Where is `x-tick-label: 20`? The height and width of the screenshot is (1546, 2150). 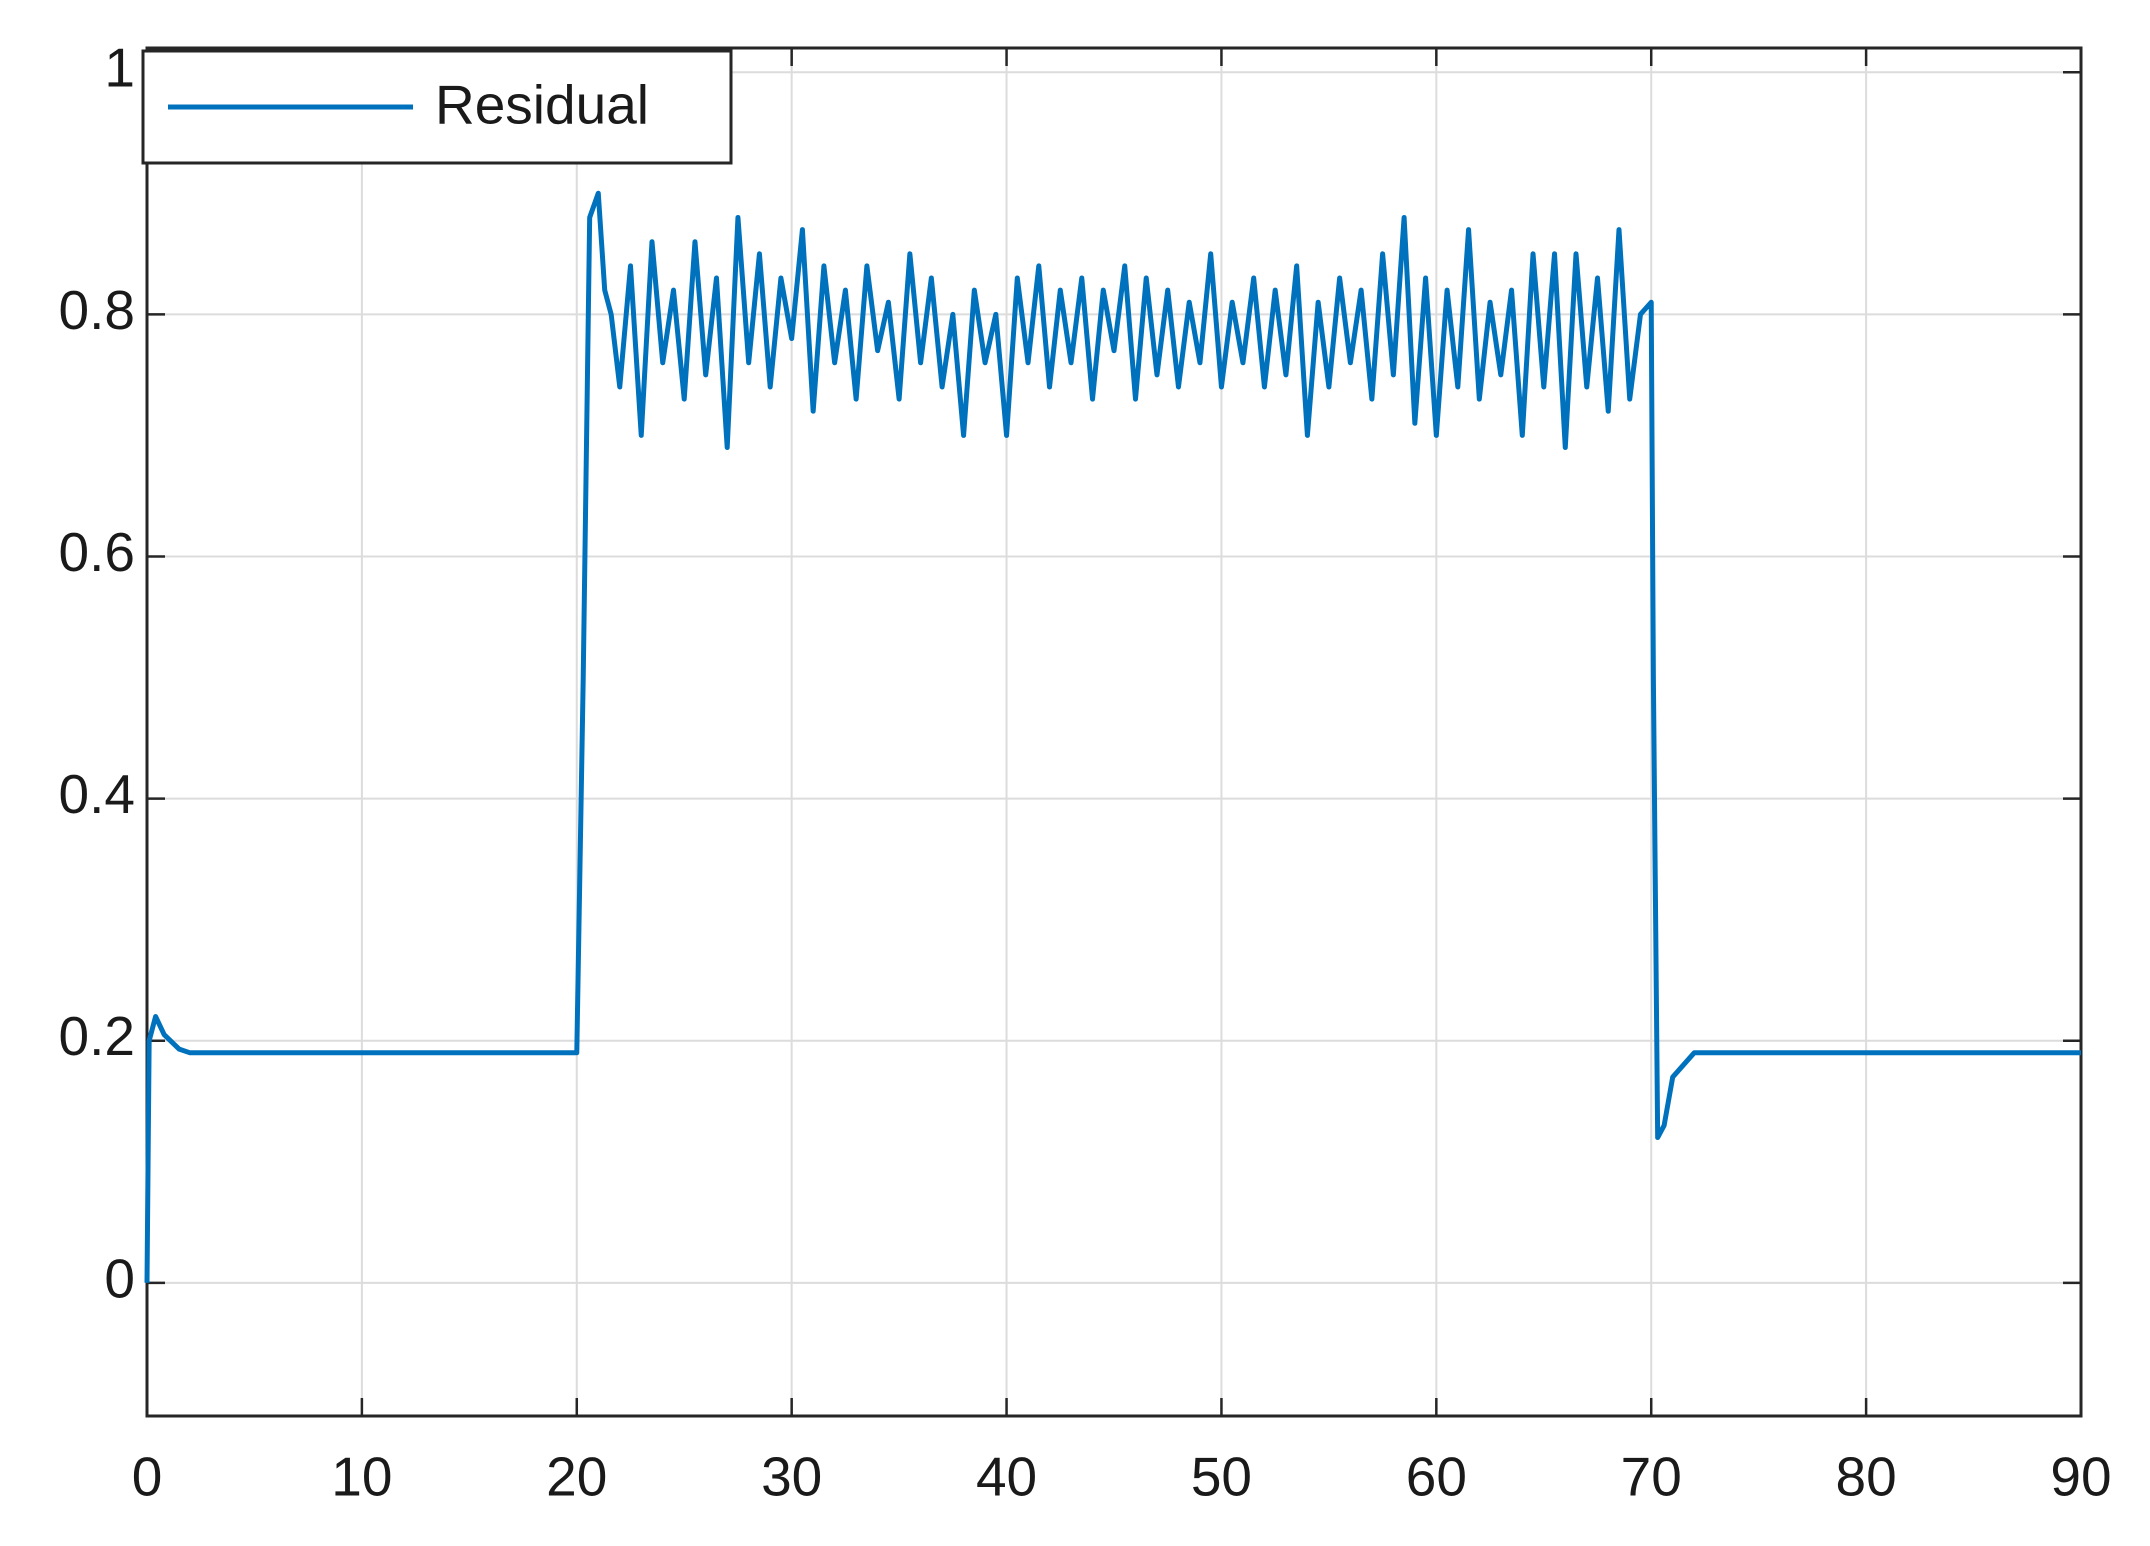
x-tick-label: 20 is located at coordinates (576, 1477).